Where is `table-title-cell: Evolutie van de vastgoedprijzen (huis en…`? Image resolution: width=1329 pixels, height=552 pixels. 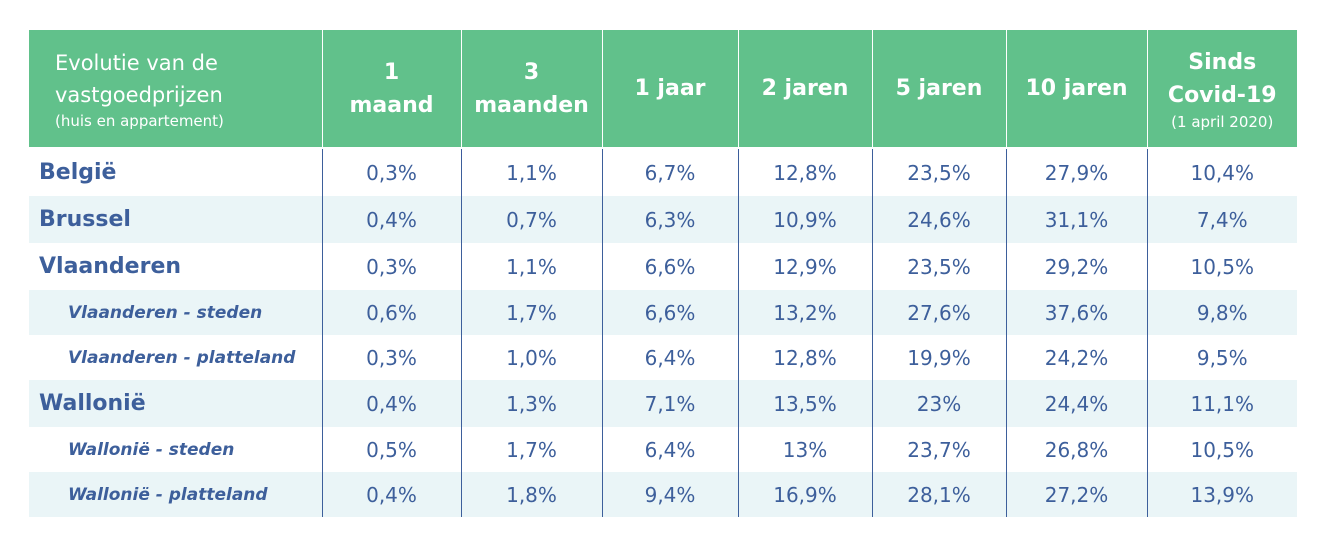
table-title-cell: Evolutie van de vastgoedprijzen (huis en… is located at coordinates (175, 89).